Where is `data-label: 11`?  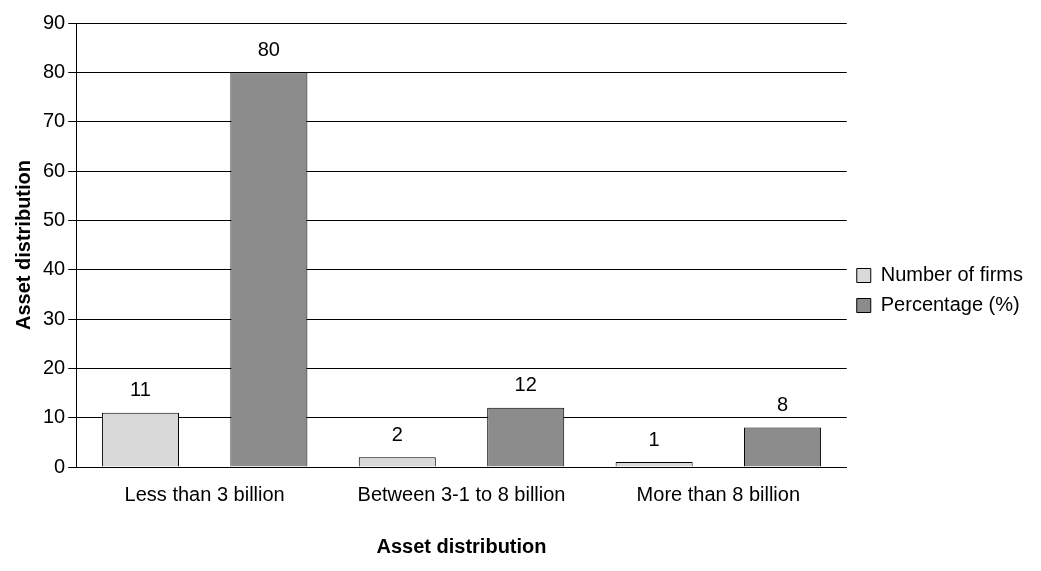 data-label: 11 is located at coordinates (140, 389).